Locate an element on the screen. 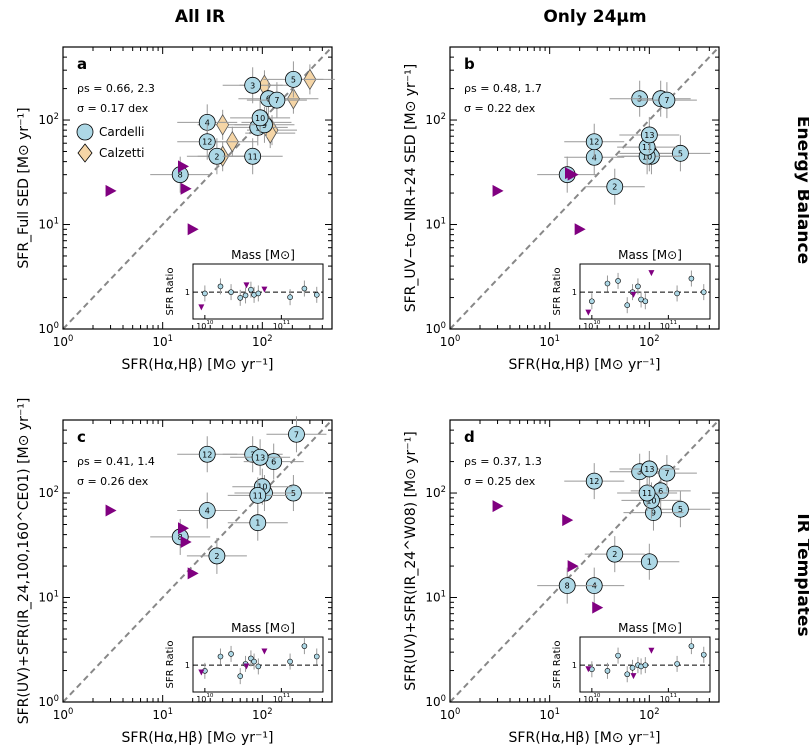  plot-frame is located at coordinates (584, 188).